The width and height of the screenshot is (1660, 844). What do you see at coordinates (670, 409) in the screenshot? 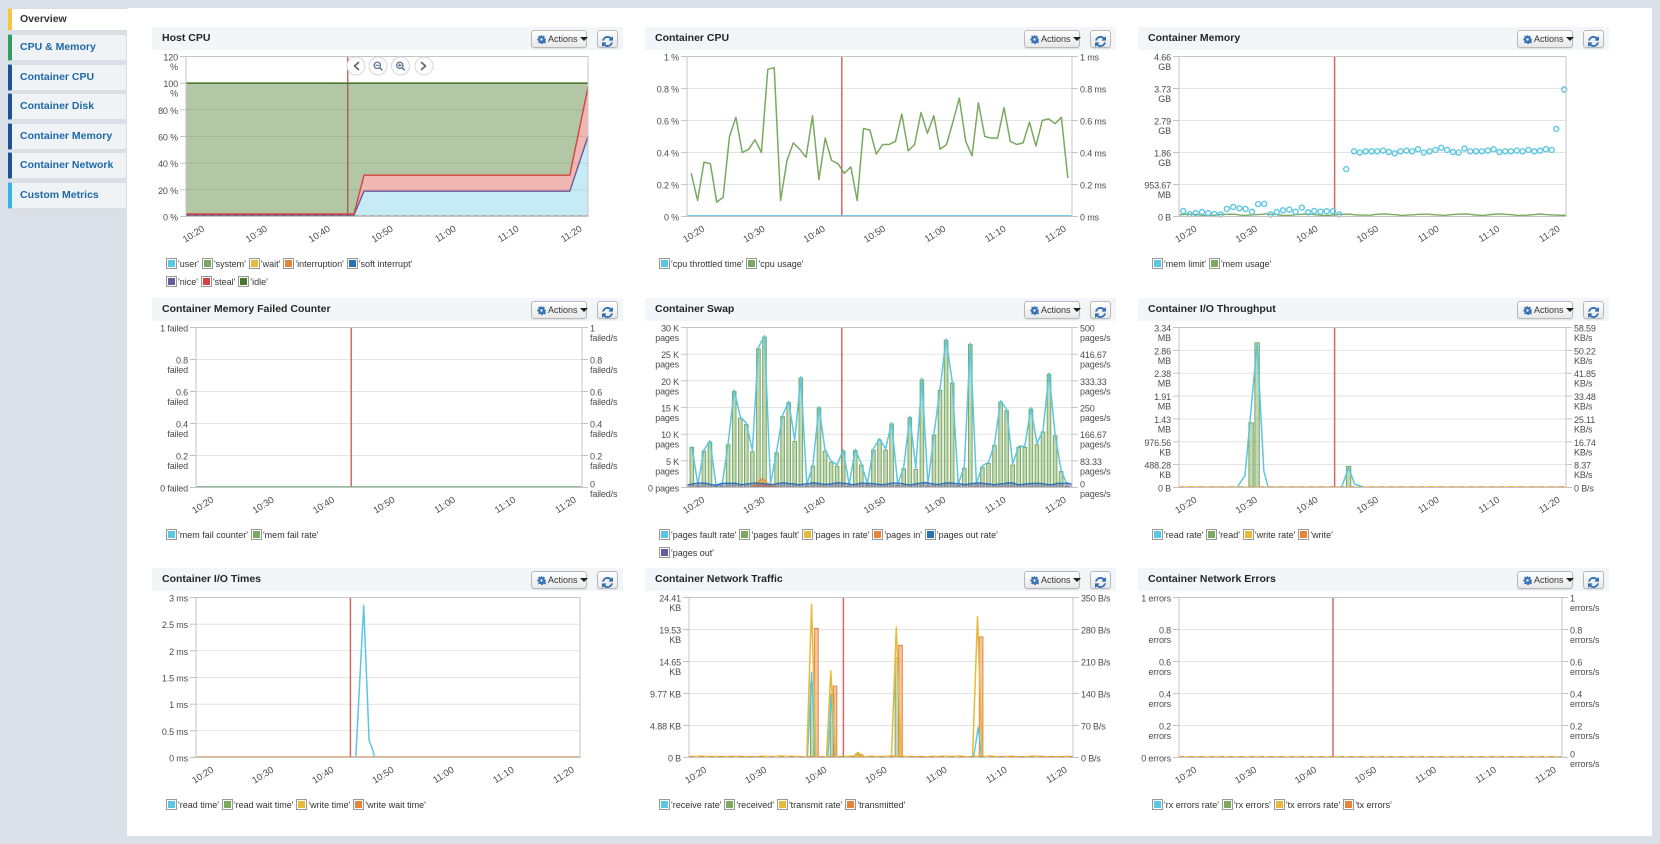
I see `svg-text: 15 K` at bounding box center [670, 409].